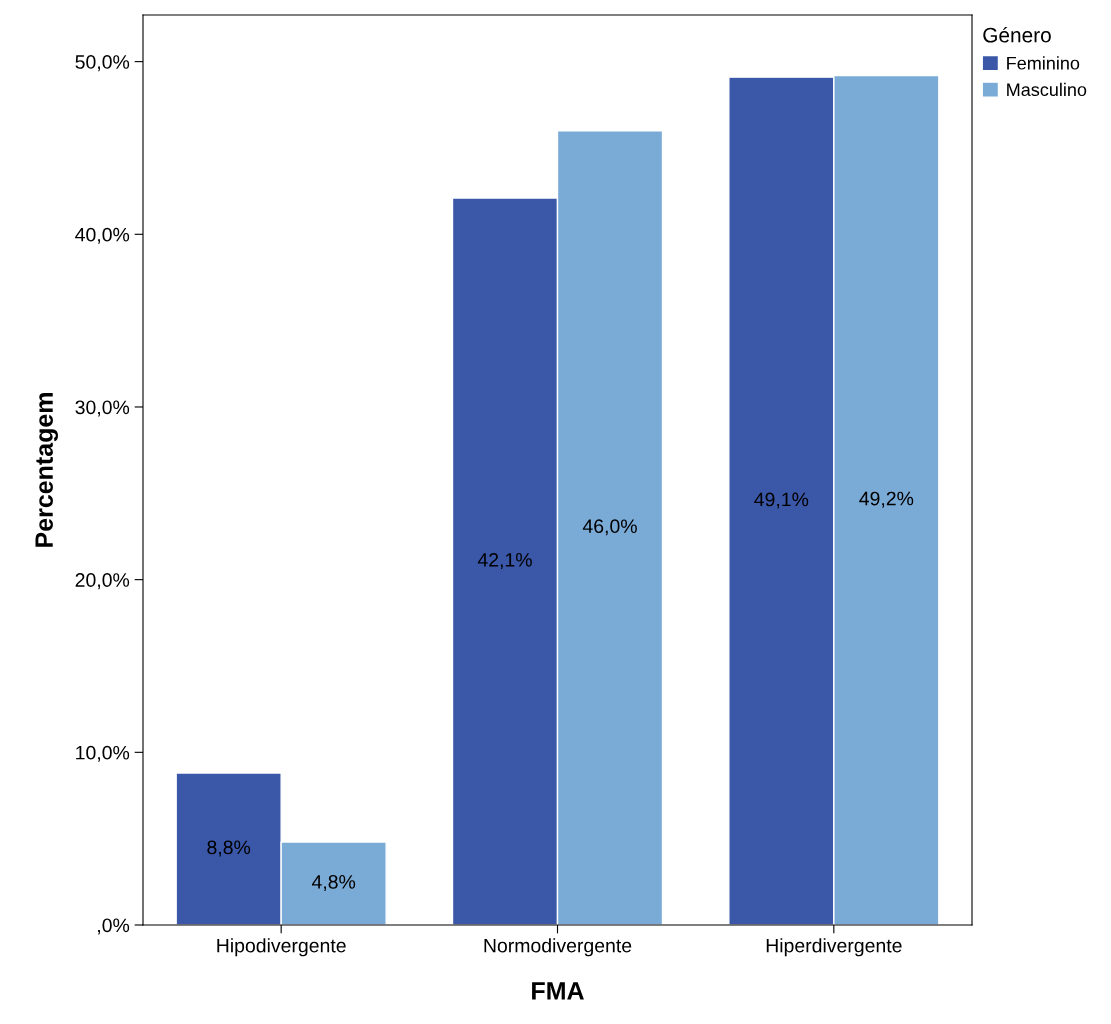 The height and width of the screenshot is (1024, 1111). What do you see at coordinates (229, 848) in the screenshot?
I see `data-label: 8,8%` at bounding box center [229, 848].